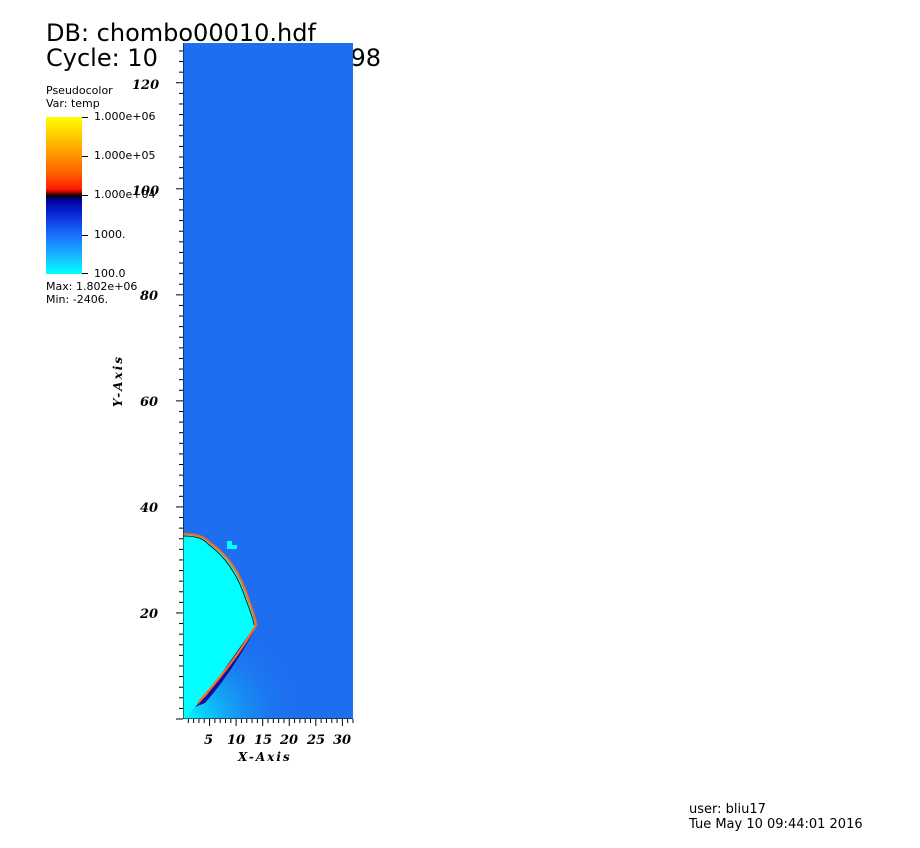 The width and height of the screenshot is (920, 848). I want to click on x-tick-label: 20, so click(289, 740).